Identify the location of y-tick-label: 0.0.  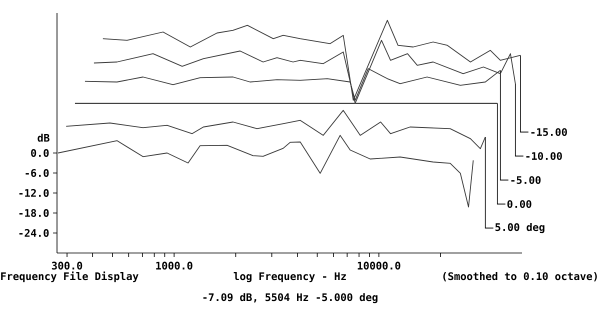
(40, 153).